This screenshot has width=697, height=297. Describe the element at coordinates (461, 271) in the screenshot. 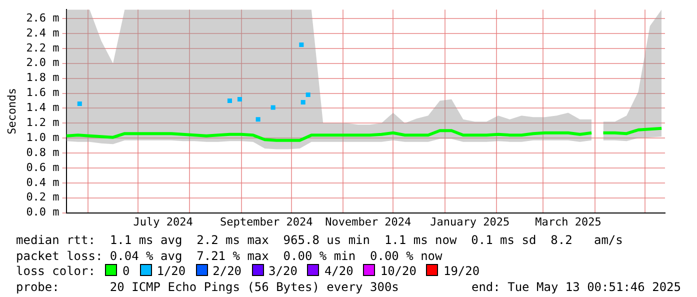

I see `legend-label: 19/20` at that location.